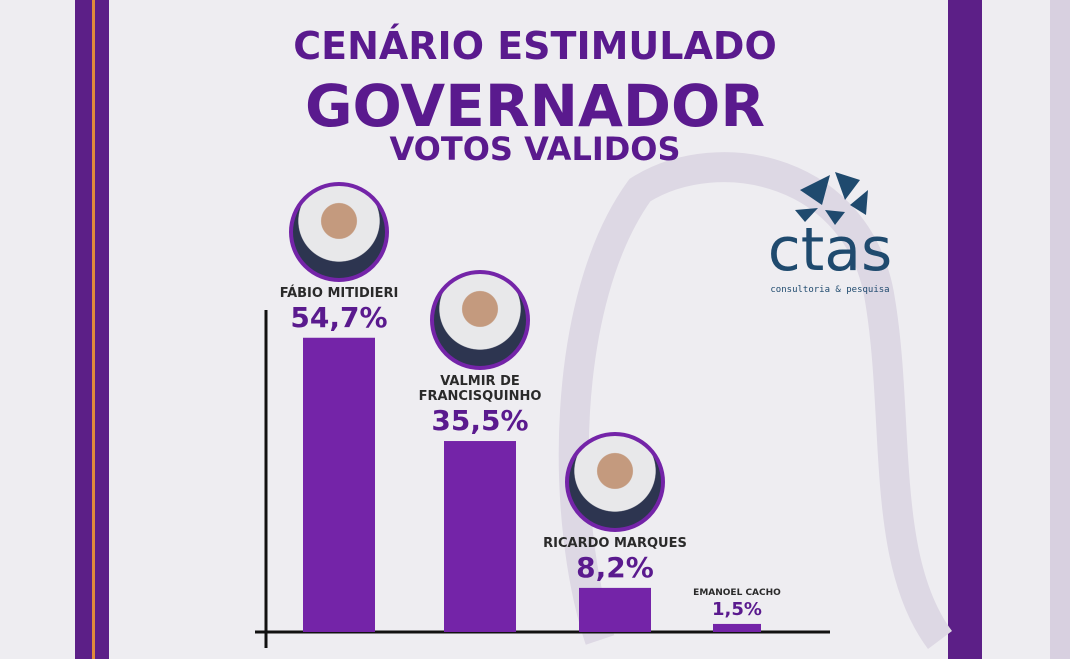 The width and height of the screenshot is (1070, 659). What do you see at coordinates (615, 543) in the screenshot?
I see `category-label: RICARDO MARQUES` at bounding box center [615, 543].